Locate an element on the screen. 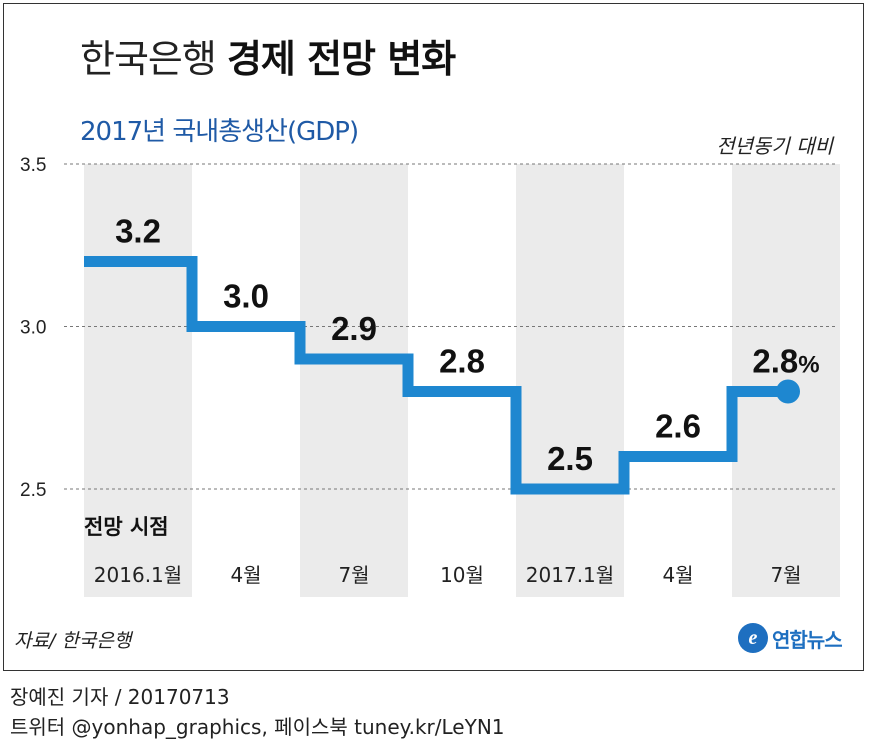  x-category-label: 2016.1월 is located at coordinates (138, 575).